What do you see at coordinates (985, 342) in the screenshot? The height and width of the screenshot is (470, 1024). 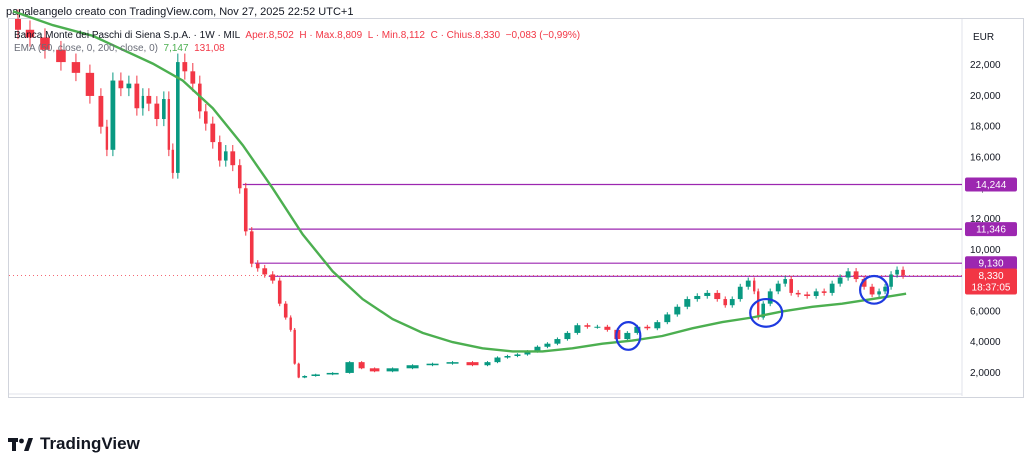 I see `y-tick-label: 4,0000` at bounding box center [985, 342].